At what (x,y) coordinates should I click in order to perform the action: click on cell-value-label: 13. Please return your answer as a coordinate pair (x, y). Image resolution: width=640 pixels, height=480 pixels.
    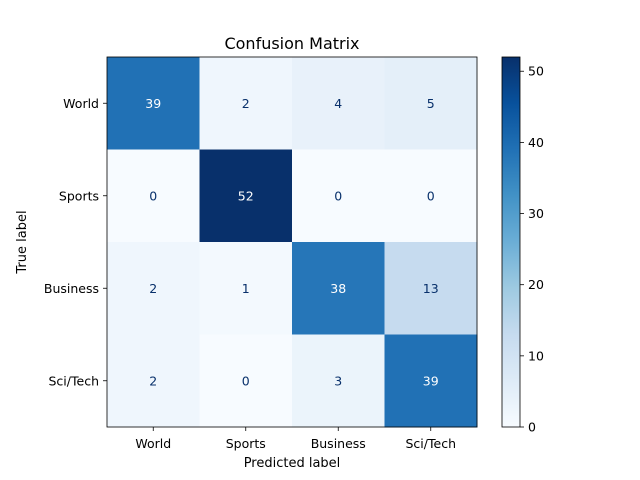
    Looking at the image, I should click on (431, 288).